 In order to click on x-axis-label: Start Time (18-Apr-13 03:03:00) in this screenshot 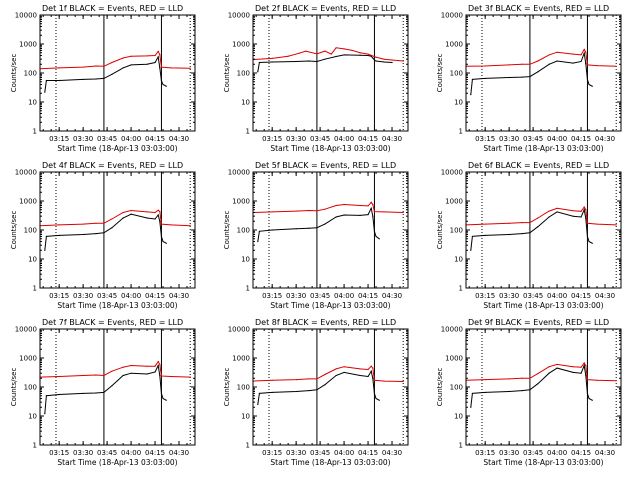, I will do `click(117, 148)`.